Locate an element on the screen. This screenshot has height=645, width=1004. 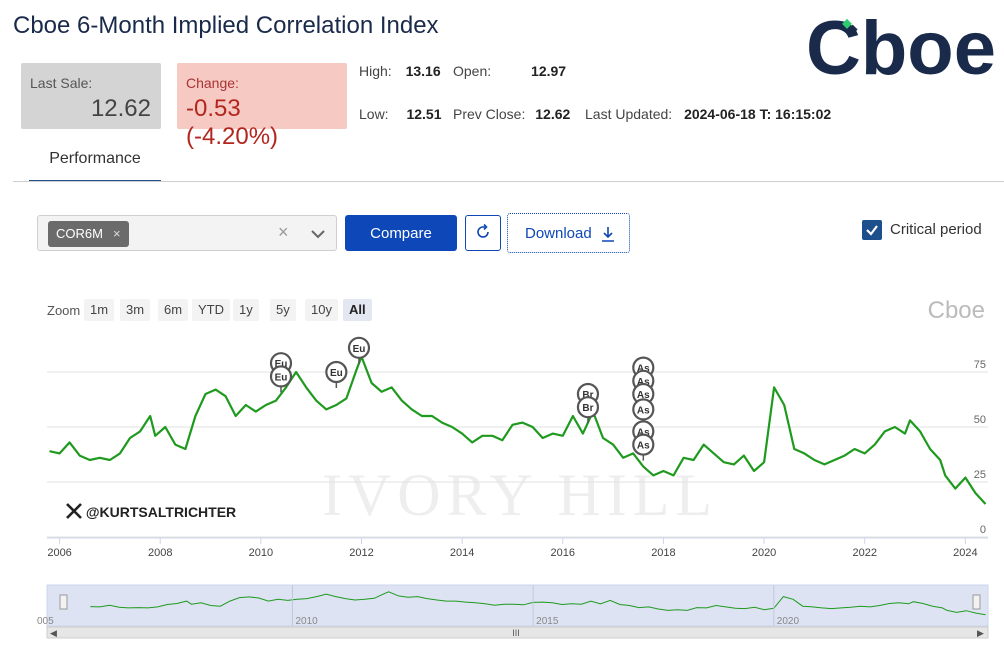
navigator-tick-label: 2020 is located at coordinates (788, 621).